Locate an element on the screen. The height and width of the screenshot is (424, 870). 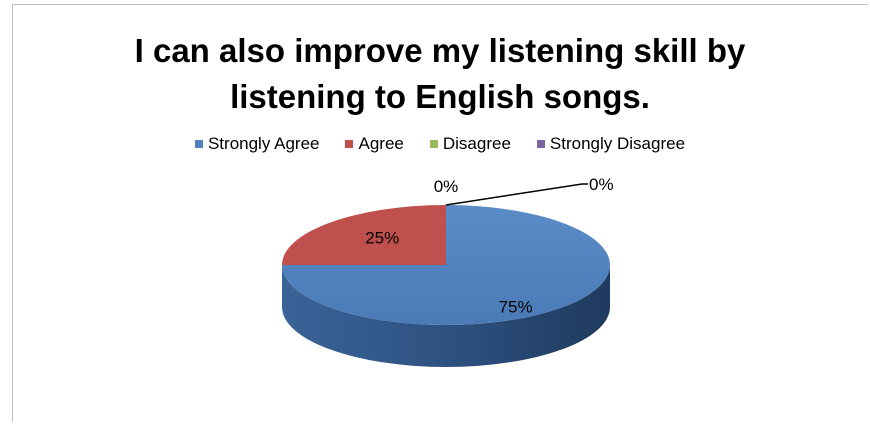
legend-swatch-agree is located at coordinates (349, 144).